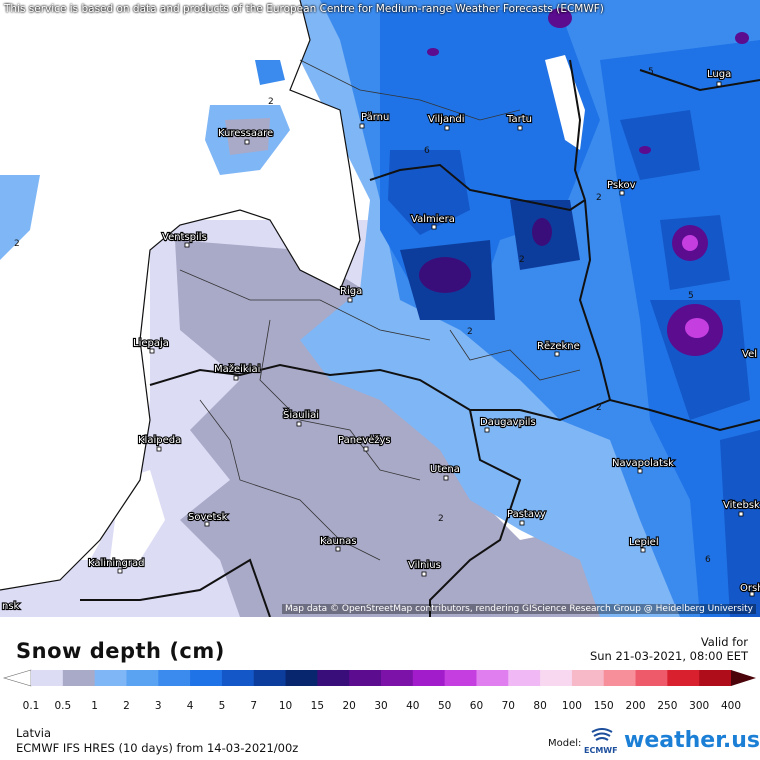  I want to click on city-label-rezekne: Rēzekne, so click(558, 346).